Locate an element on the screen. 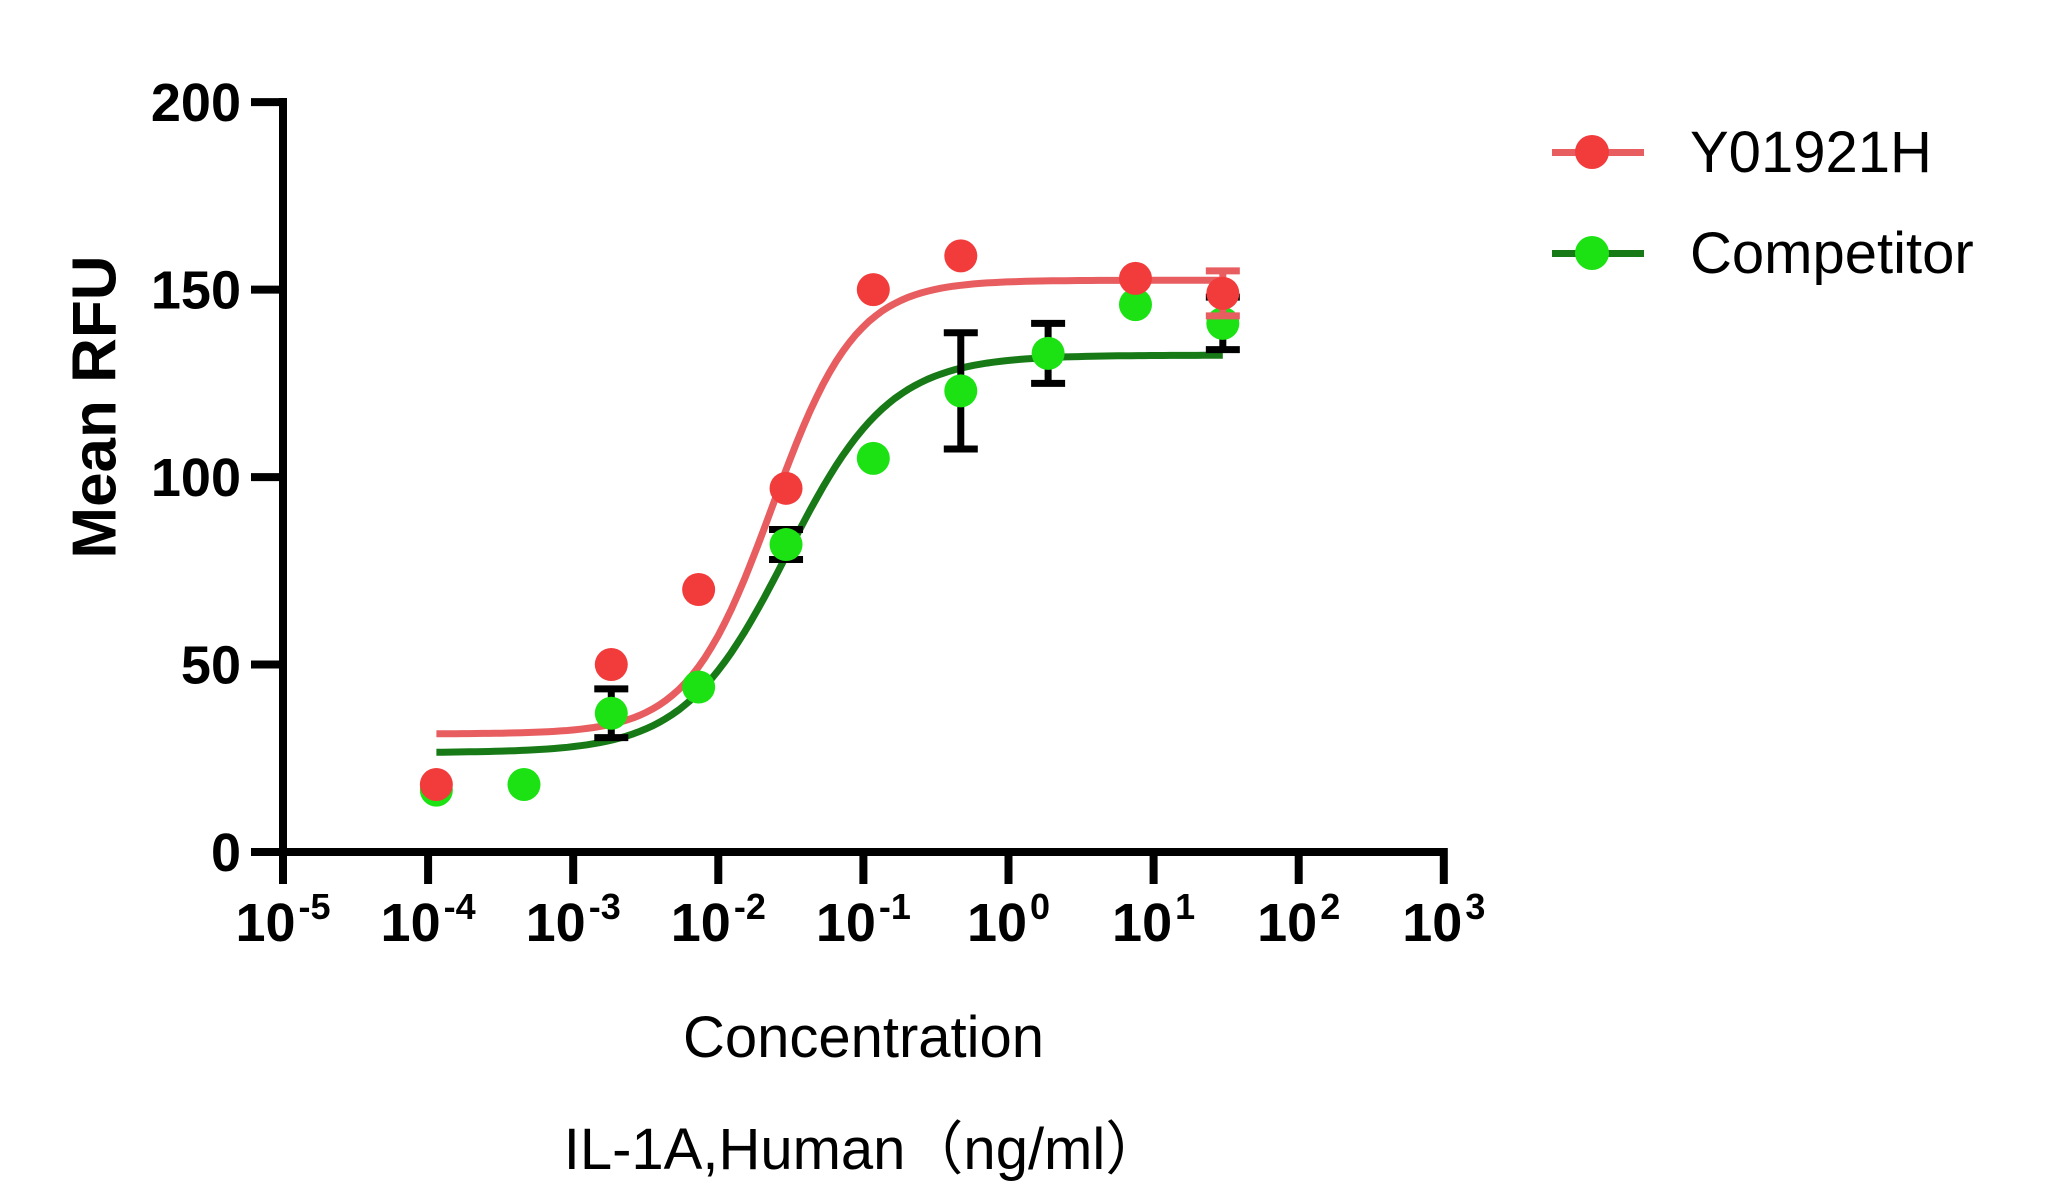 This screenshot has width=2048, height=1199. legend-label: Y01921H is located at coordinates (1811, 152).